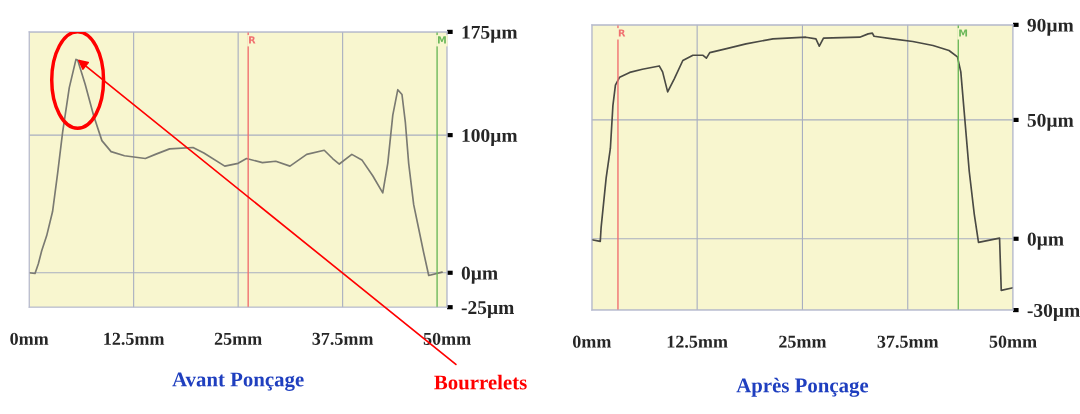  Describe the element at coordinates (1050, 27) in the screenshot. I see `y-tick-label: 90µm` at that location.